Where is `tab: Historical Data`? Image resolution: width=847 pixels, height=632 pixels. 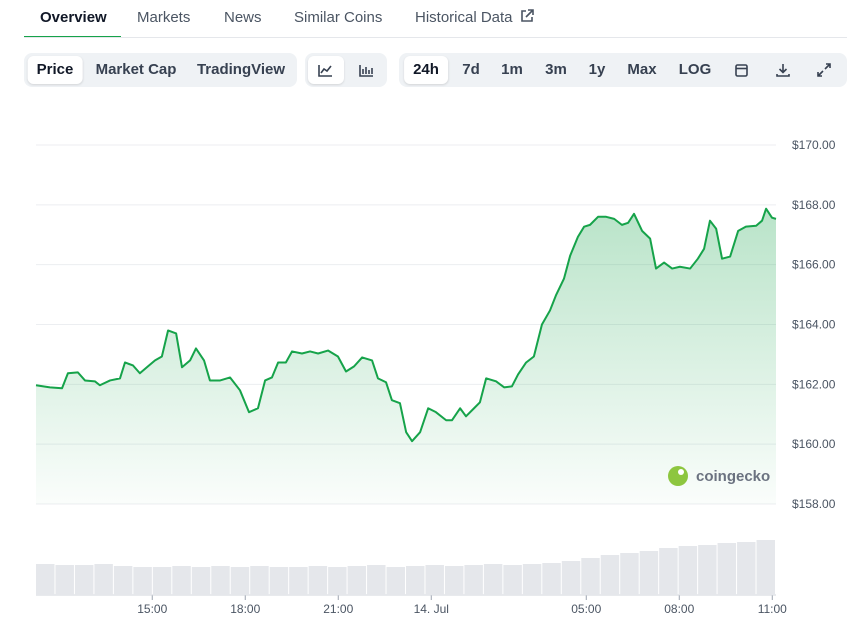 tab: Historical Data is located at coordinates (474, 17).